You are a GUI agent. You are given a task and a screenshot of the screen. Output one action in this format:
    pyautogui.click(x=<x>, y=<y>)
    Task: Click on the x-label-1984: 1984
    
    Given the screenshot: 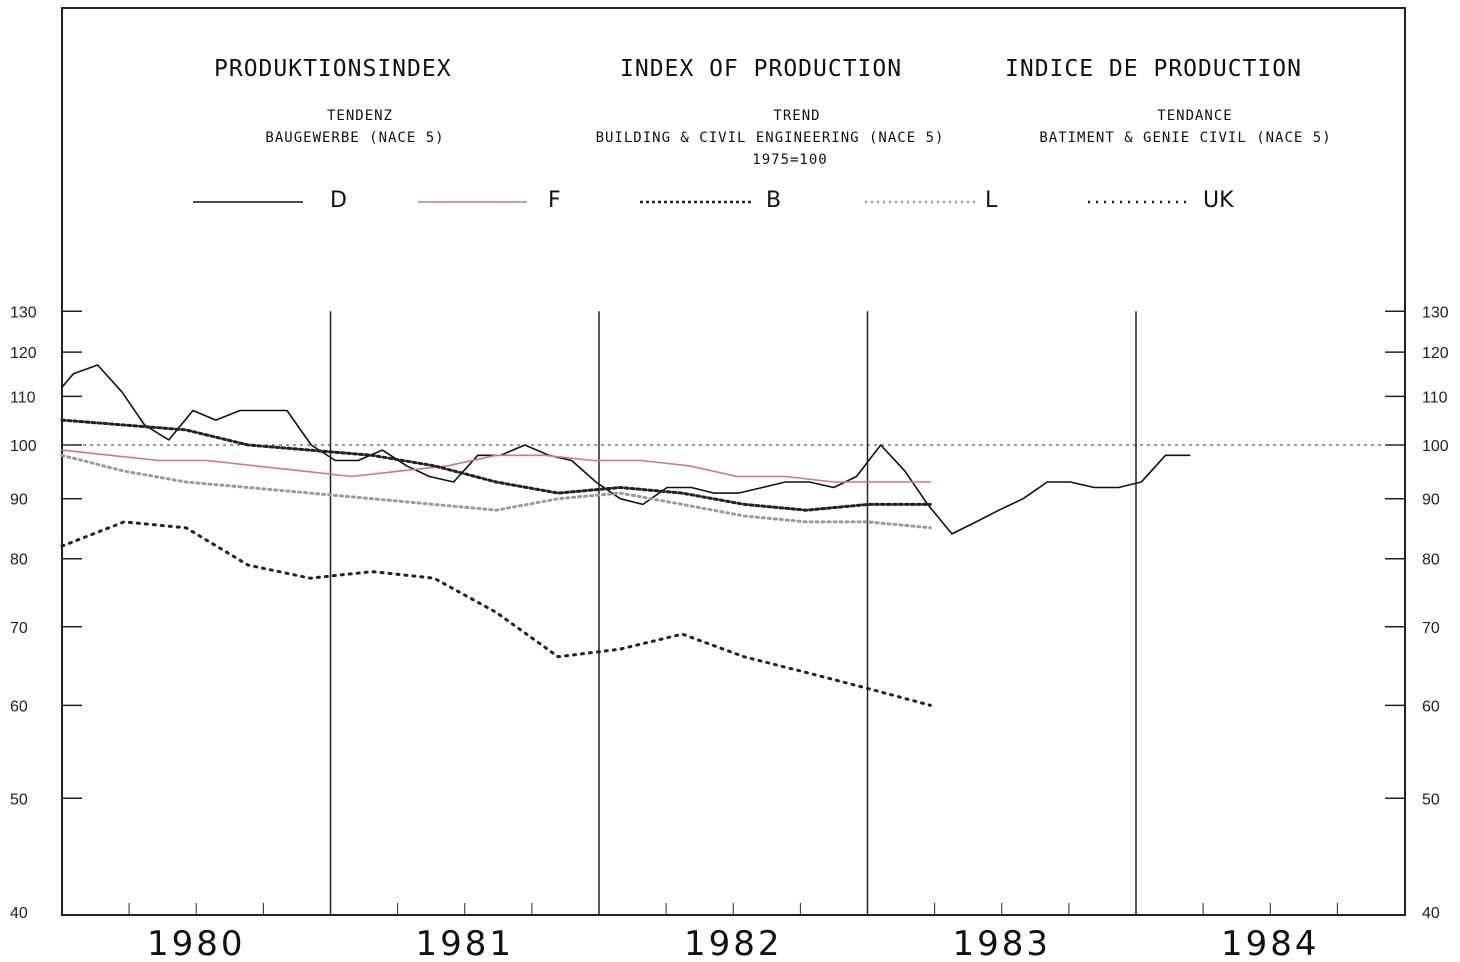 What is the action you would take?
    pyautogui.click(x=1270, y=943)
    